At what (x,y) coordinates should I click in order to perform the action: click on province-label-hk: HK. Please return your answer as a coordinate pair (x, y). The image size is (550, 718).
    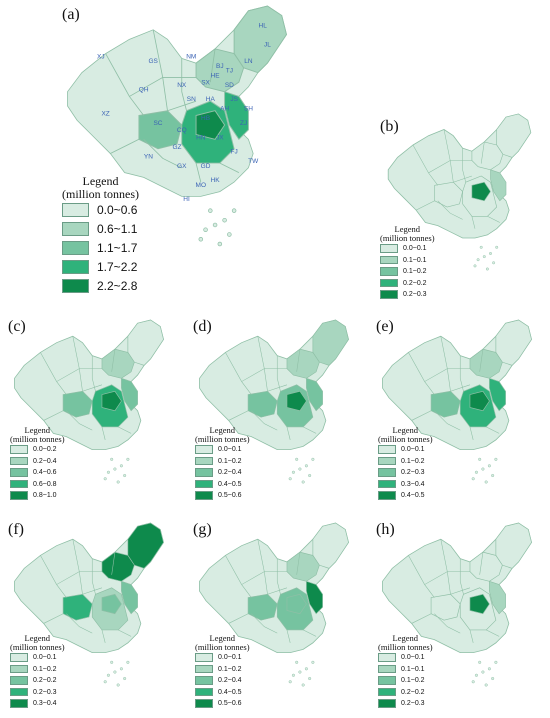
    Looking at the image, I should click on (216, 180).